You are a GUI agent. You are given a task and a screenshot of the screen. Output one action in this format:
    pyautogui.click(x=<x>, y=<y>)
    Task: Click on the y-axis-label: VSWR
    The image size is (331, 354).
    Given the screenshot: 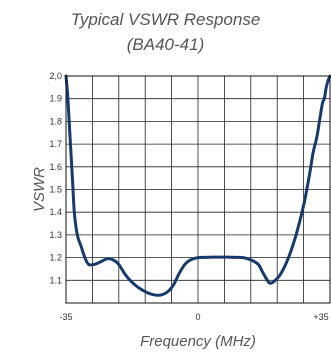 What is the action you would take?
    pyautogui.click(x=39, y=189)
    